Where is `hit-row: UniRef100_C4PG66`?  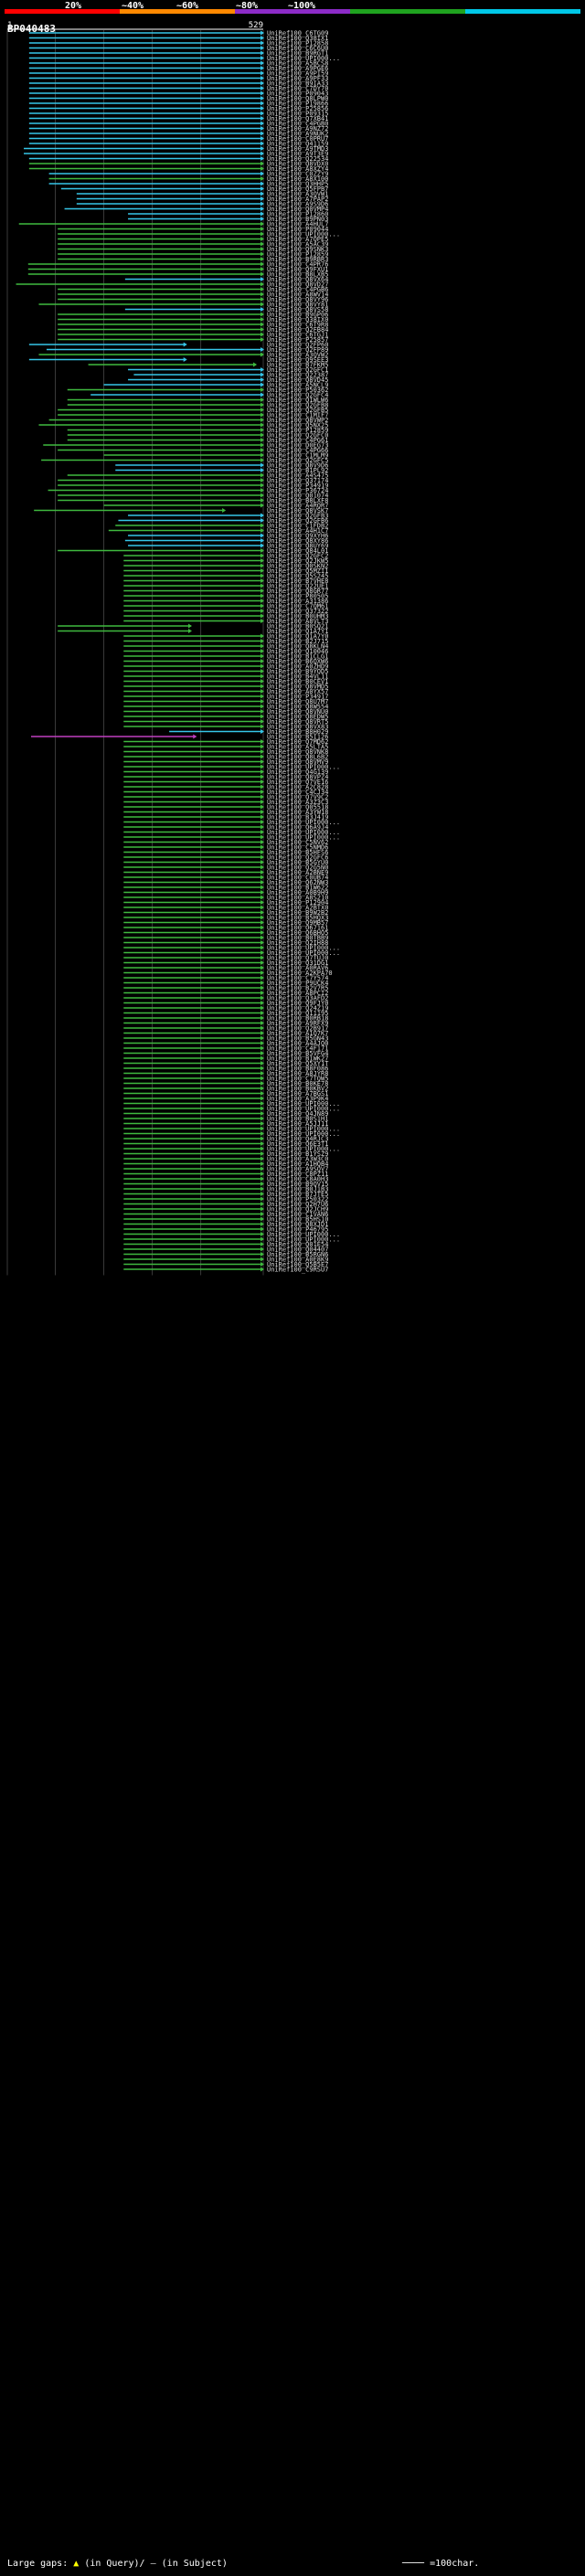
hit-row: UniRef100_C4PG66 is located at coordinates (193, 450).